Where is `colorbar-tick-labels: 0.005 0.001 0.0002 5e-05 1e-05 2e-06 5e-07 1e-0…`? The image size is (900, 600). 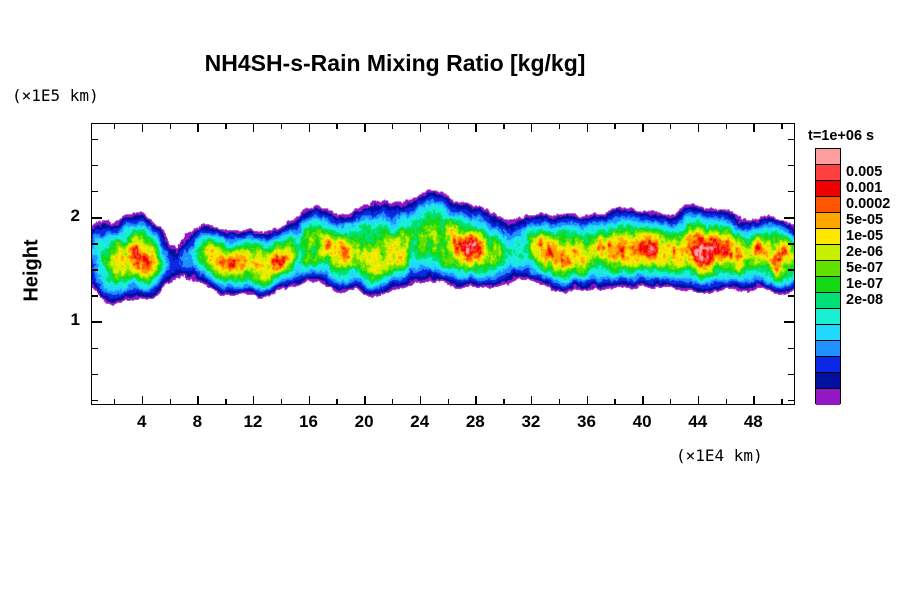
colorbar-tick-labels: 0.005 0.001 0.0002 5e-05 1e-05 2e-06 5e-07 1e-0… is located at coordinates (873, 276).